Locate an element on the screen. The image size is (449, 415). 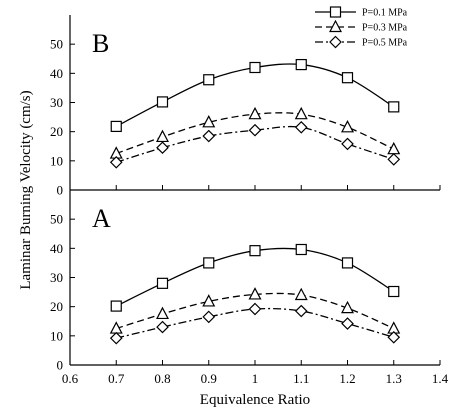
x-tick-label: 1.1 is located at coordinates (301, 378).